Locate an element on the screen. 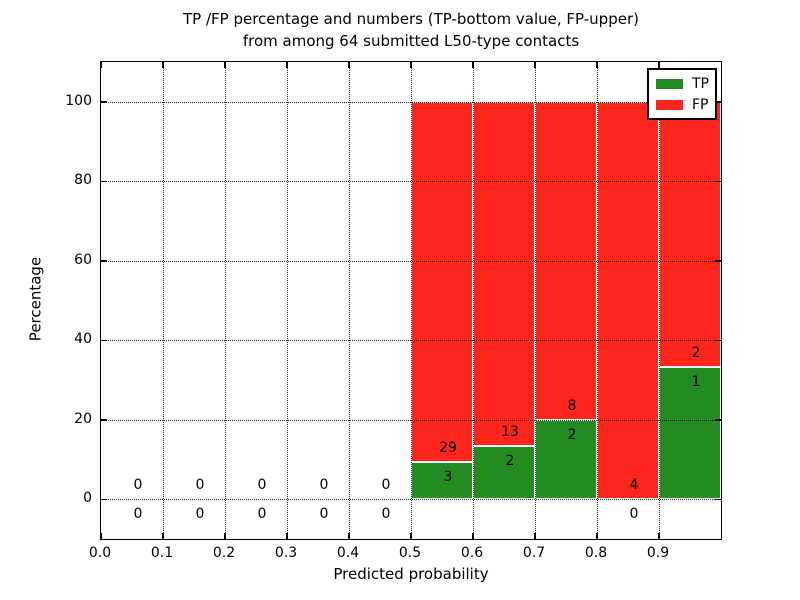 Image resolution: width=800 pixels, height=600 pixels. x-tick-label: 0.1 is located at coordinates (162, 553).